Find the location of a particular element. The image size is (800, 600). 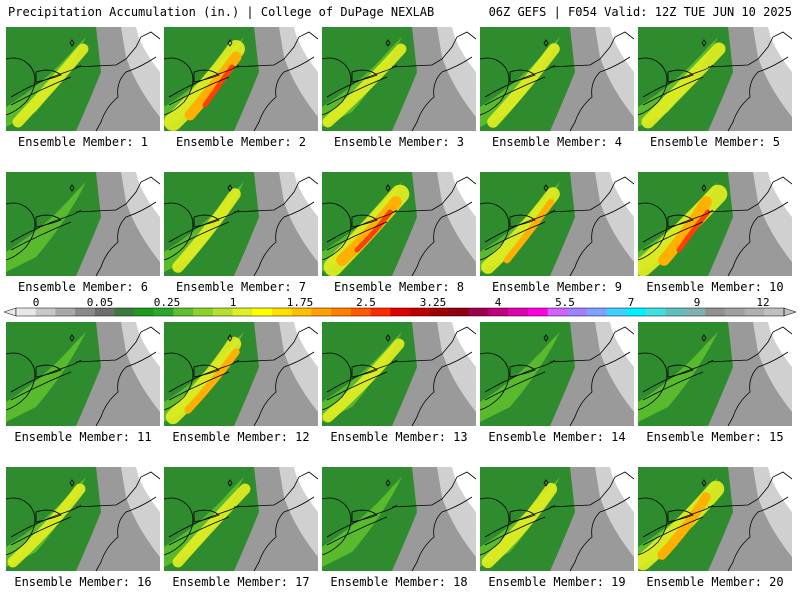

precip-band is located at coordinates (678, 377).